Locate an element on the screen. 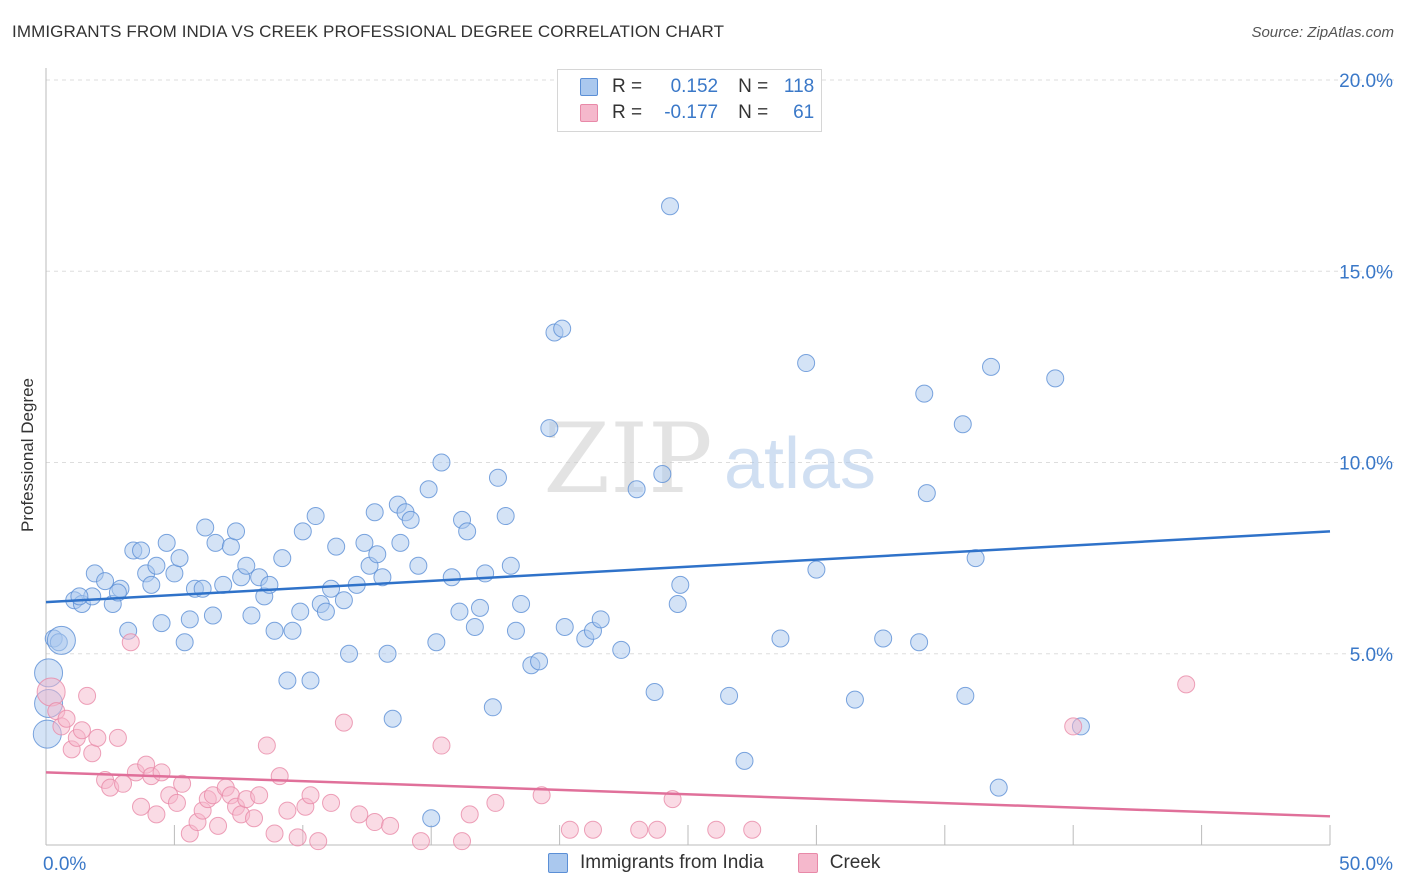 The height and width of the screenshot is (892, 1406). legend-swatch-blue is located at coordinates (558, 863).